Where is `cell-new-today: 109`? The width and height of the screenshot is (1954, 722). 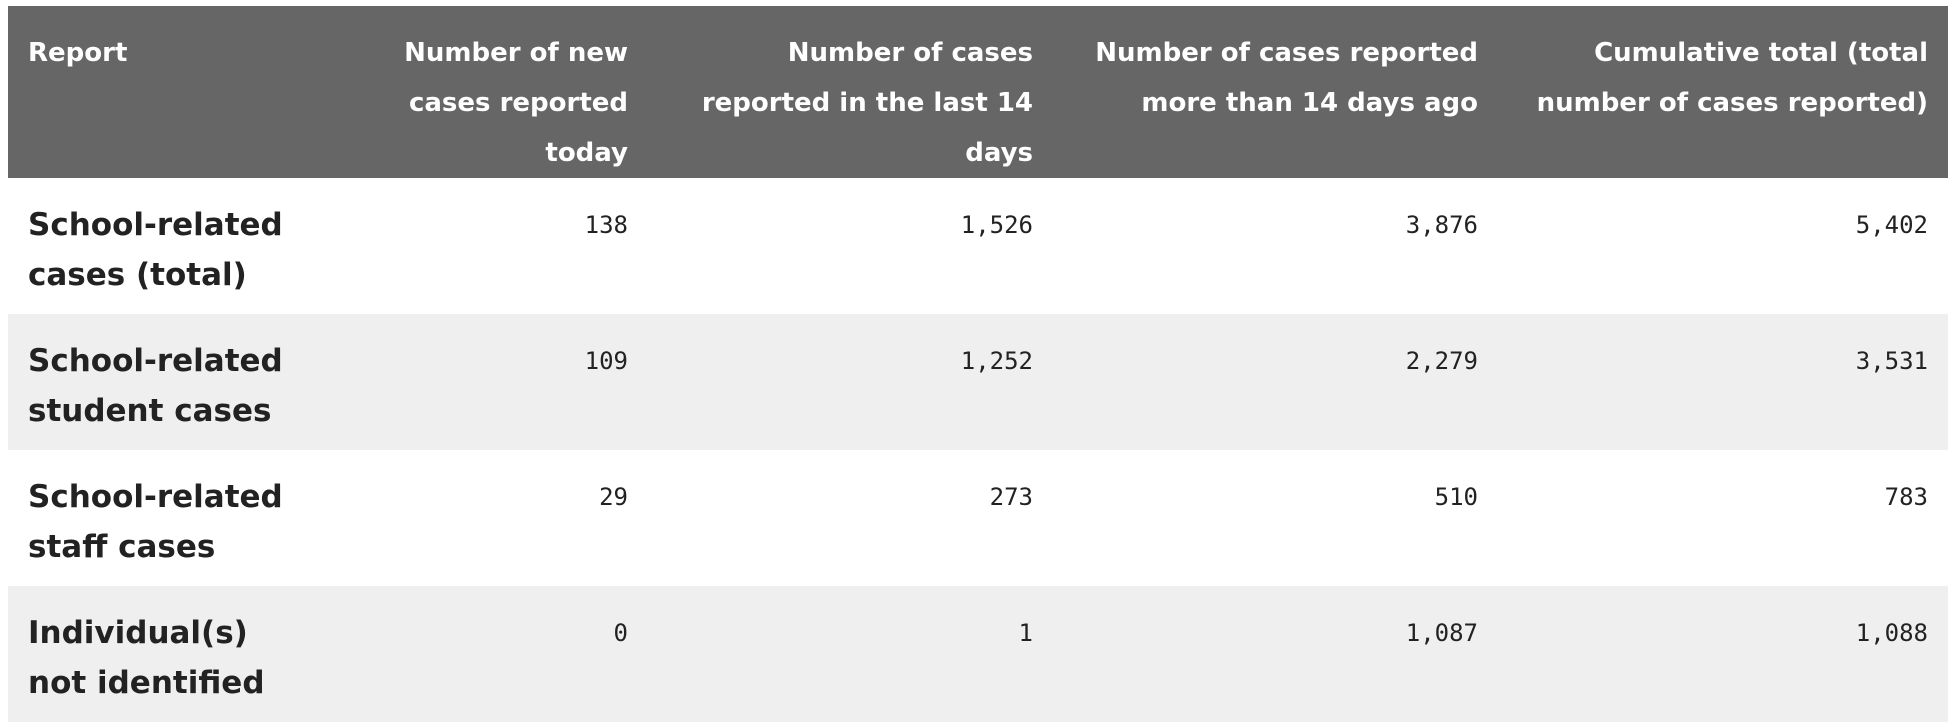 cell-new-today: 109 is located at coordinates (606, 361).